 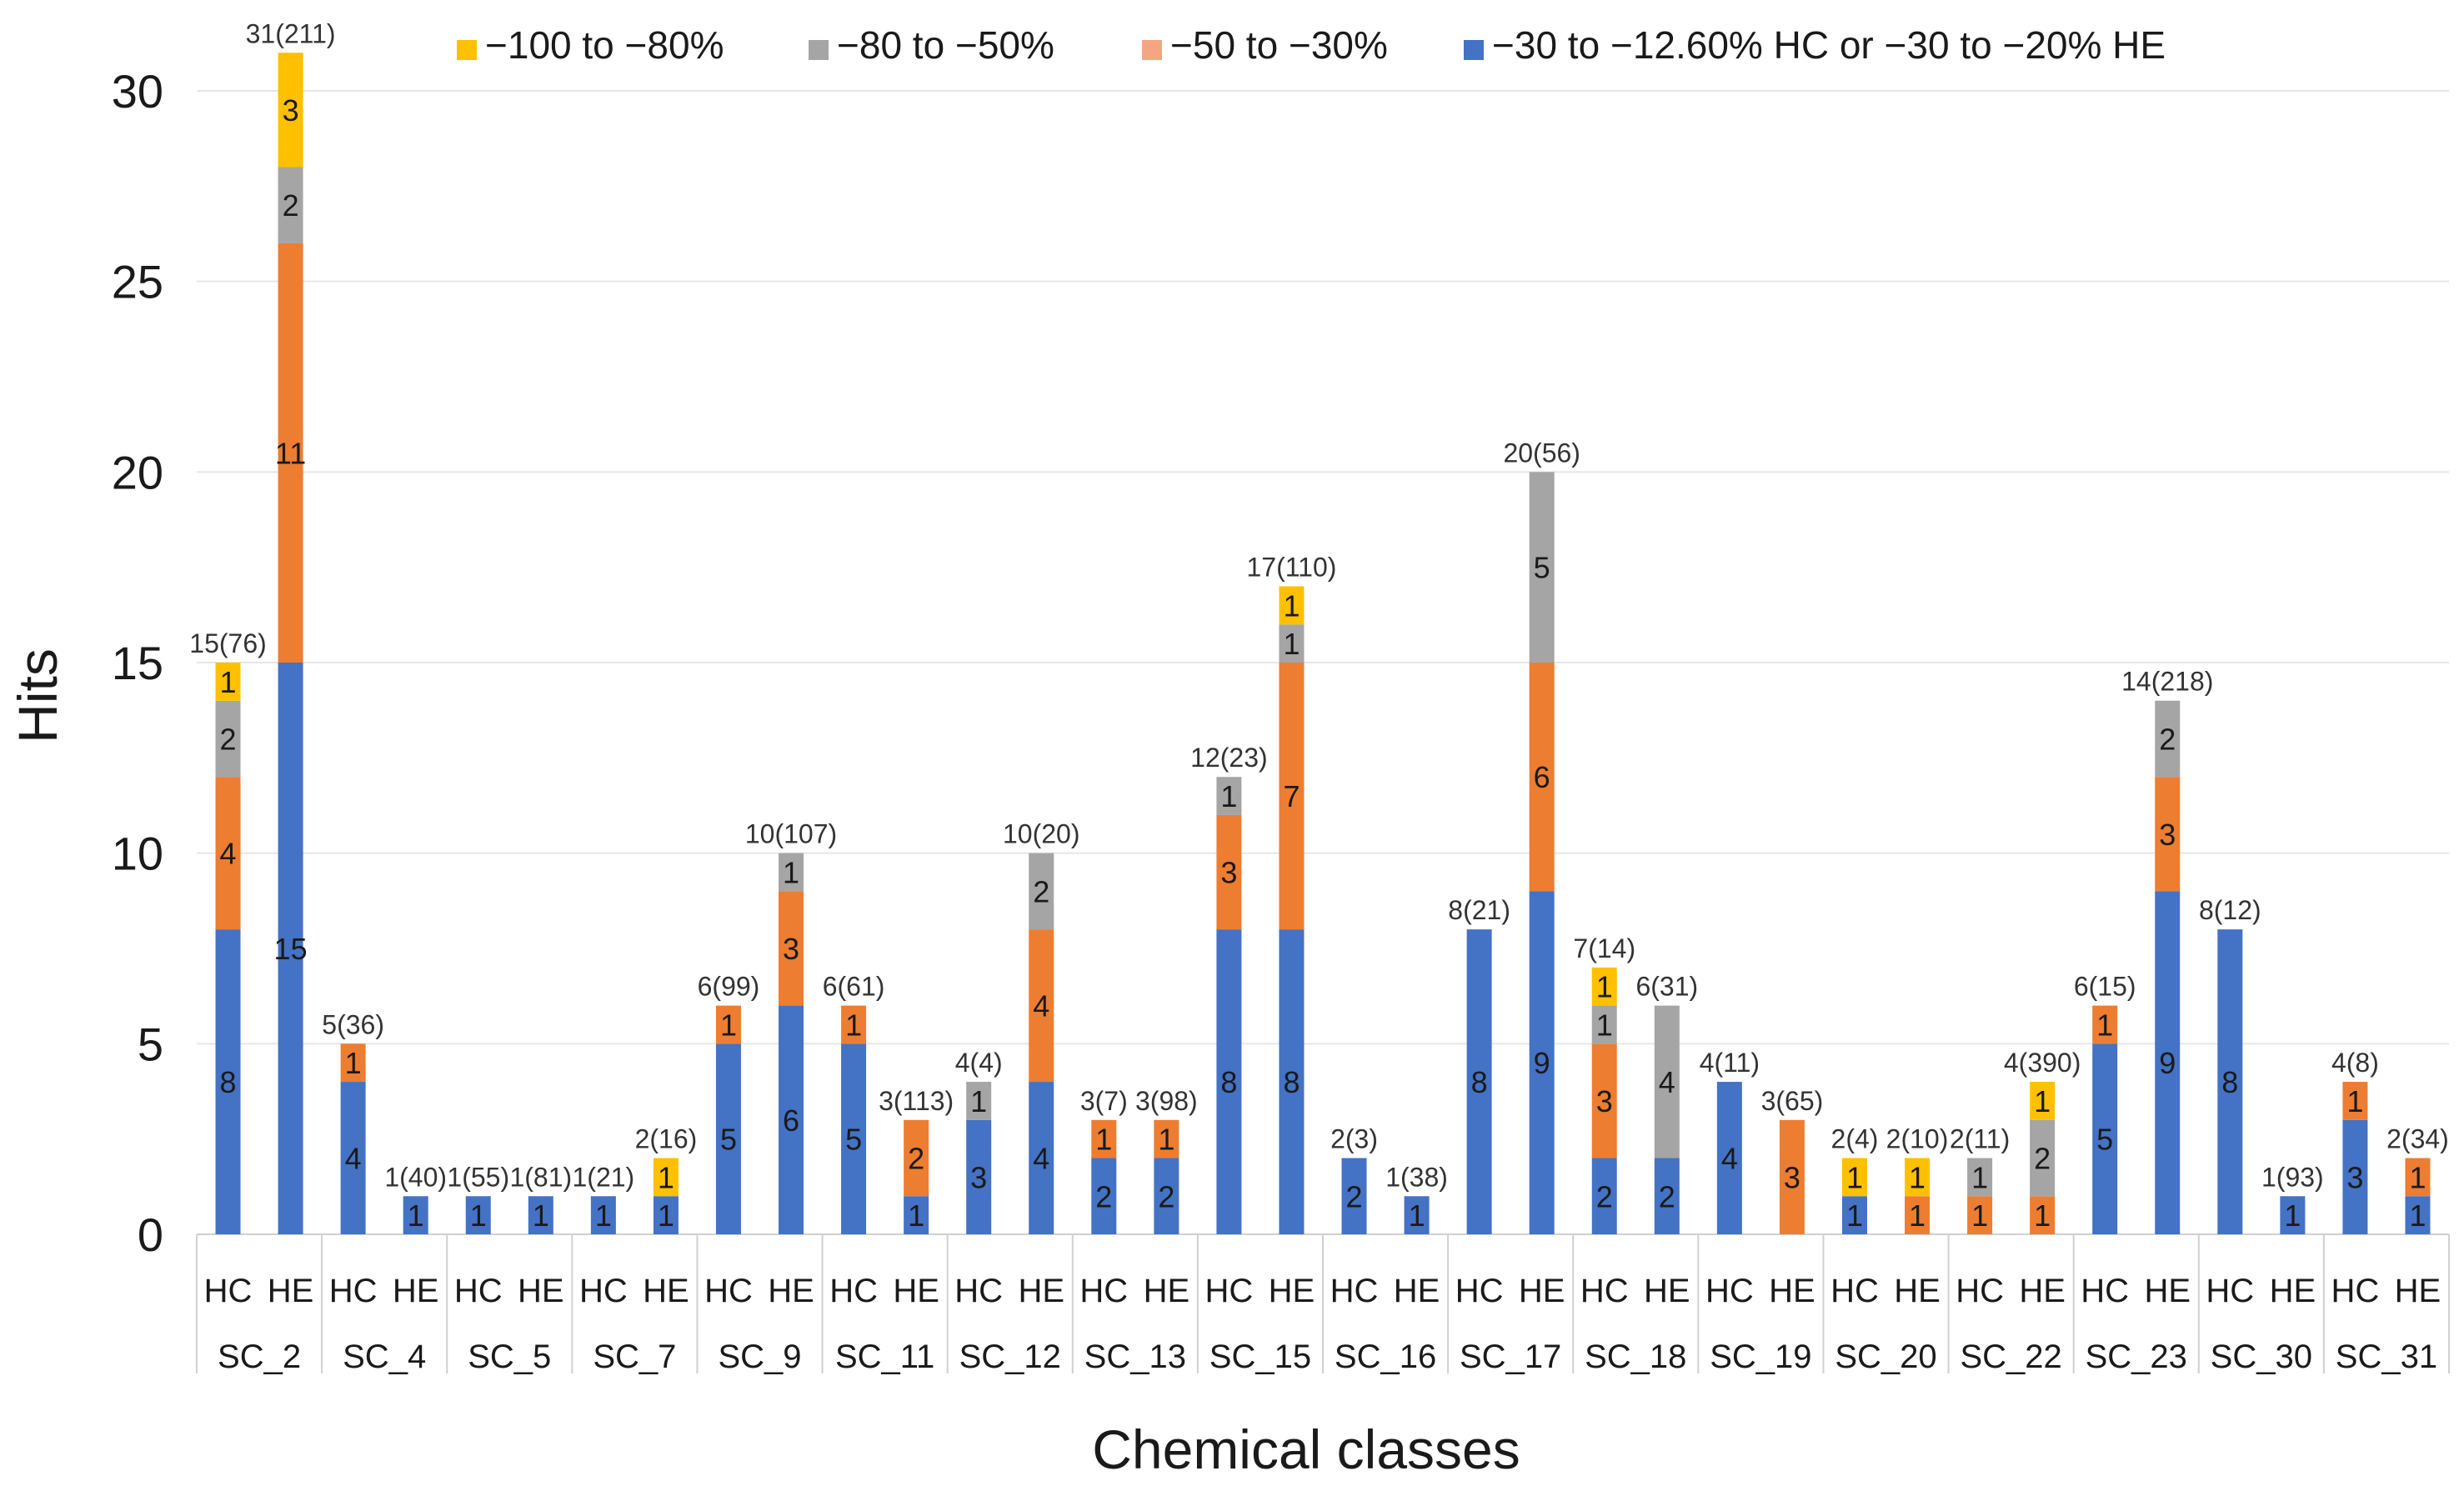 I want to click on x-class-label: SC_5, so click(x=510, y=1357).